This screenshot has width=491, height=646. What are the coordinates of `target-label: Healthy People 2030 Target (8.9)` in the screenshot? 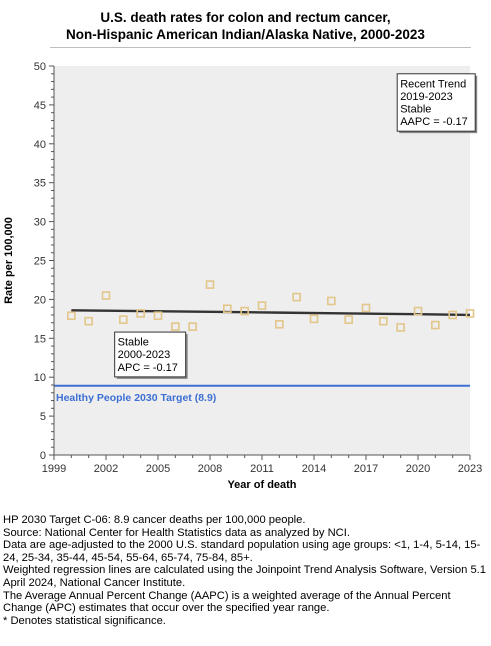 It's located at (136, 398).